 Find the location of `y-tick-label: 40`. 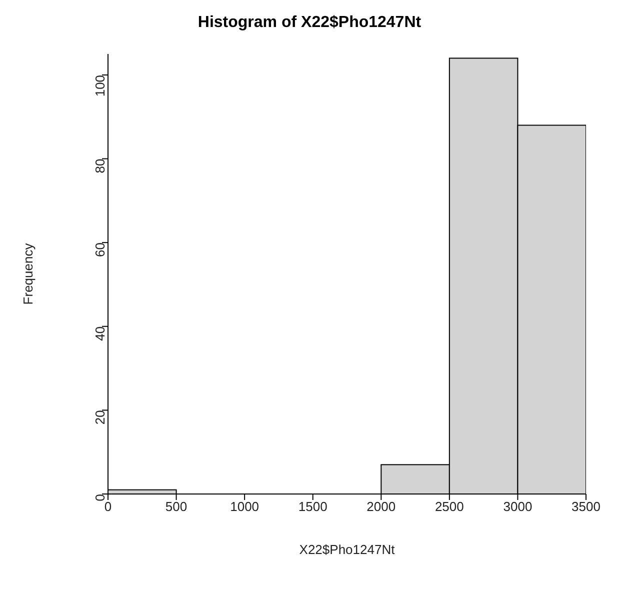

y-tick-label: 40 is located at coordinates (100, 333).